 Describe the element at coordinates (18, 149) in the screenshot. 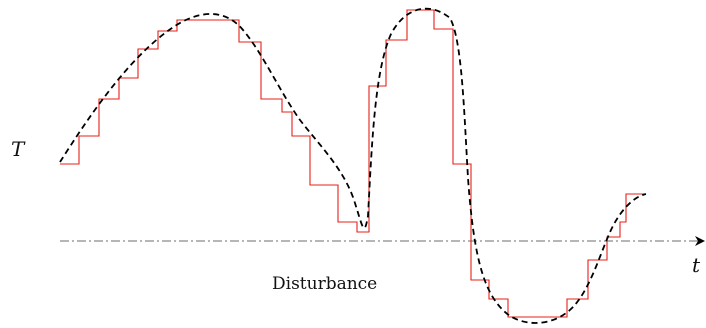

I see `y-axis-label: T` at that location.